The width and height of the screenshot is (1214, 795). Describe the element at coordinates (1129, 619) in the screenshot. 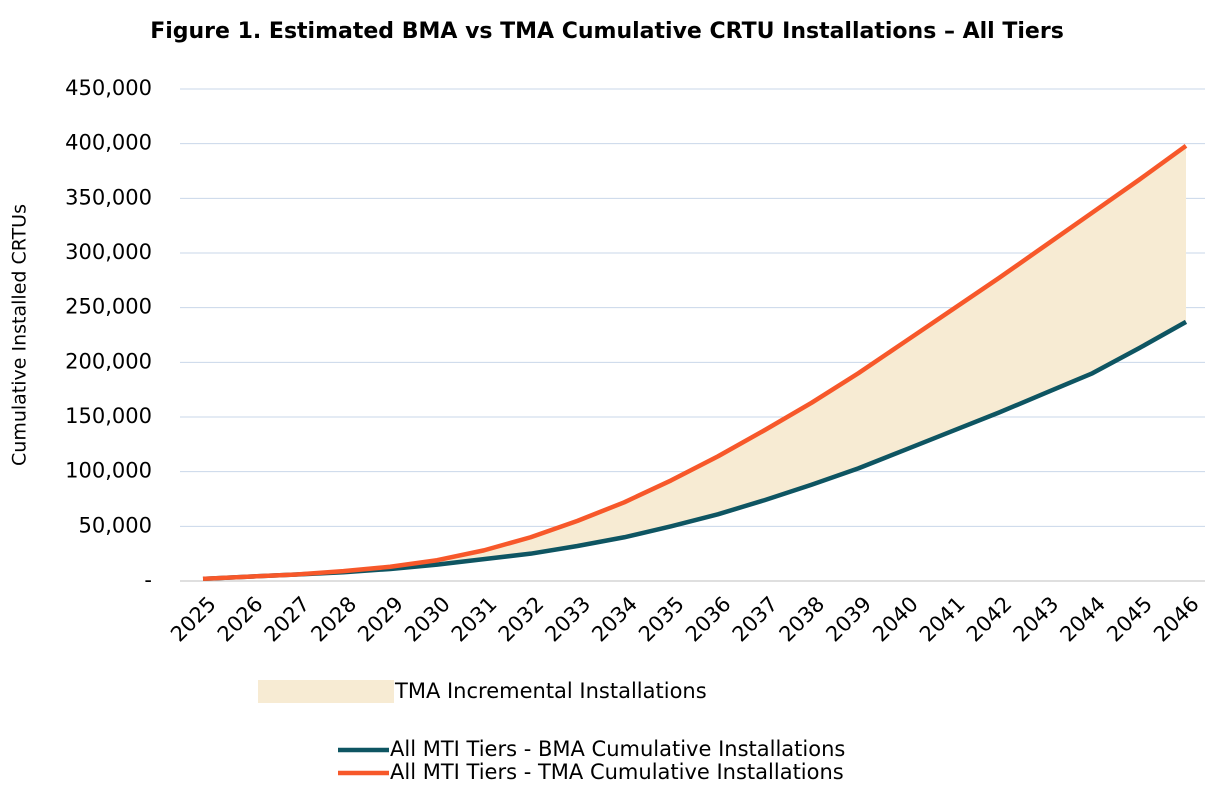

I see `x-tick-label: 2045` at that location.